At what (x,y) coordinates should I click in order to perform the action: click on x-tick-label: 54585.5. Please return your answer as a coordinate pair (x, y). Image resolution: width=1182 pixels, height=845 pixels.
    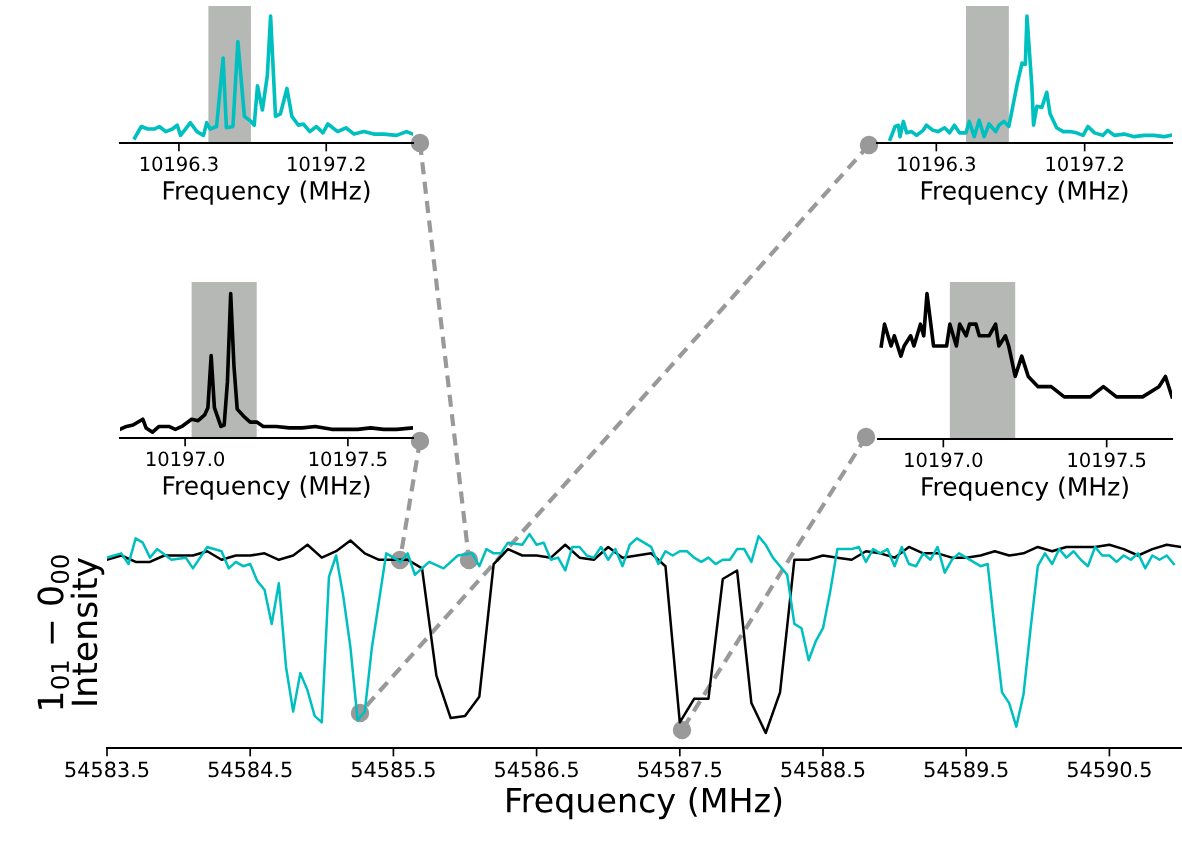
    Looking at the image, I should click on (393, 769).